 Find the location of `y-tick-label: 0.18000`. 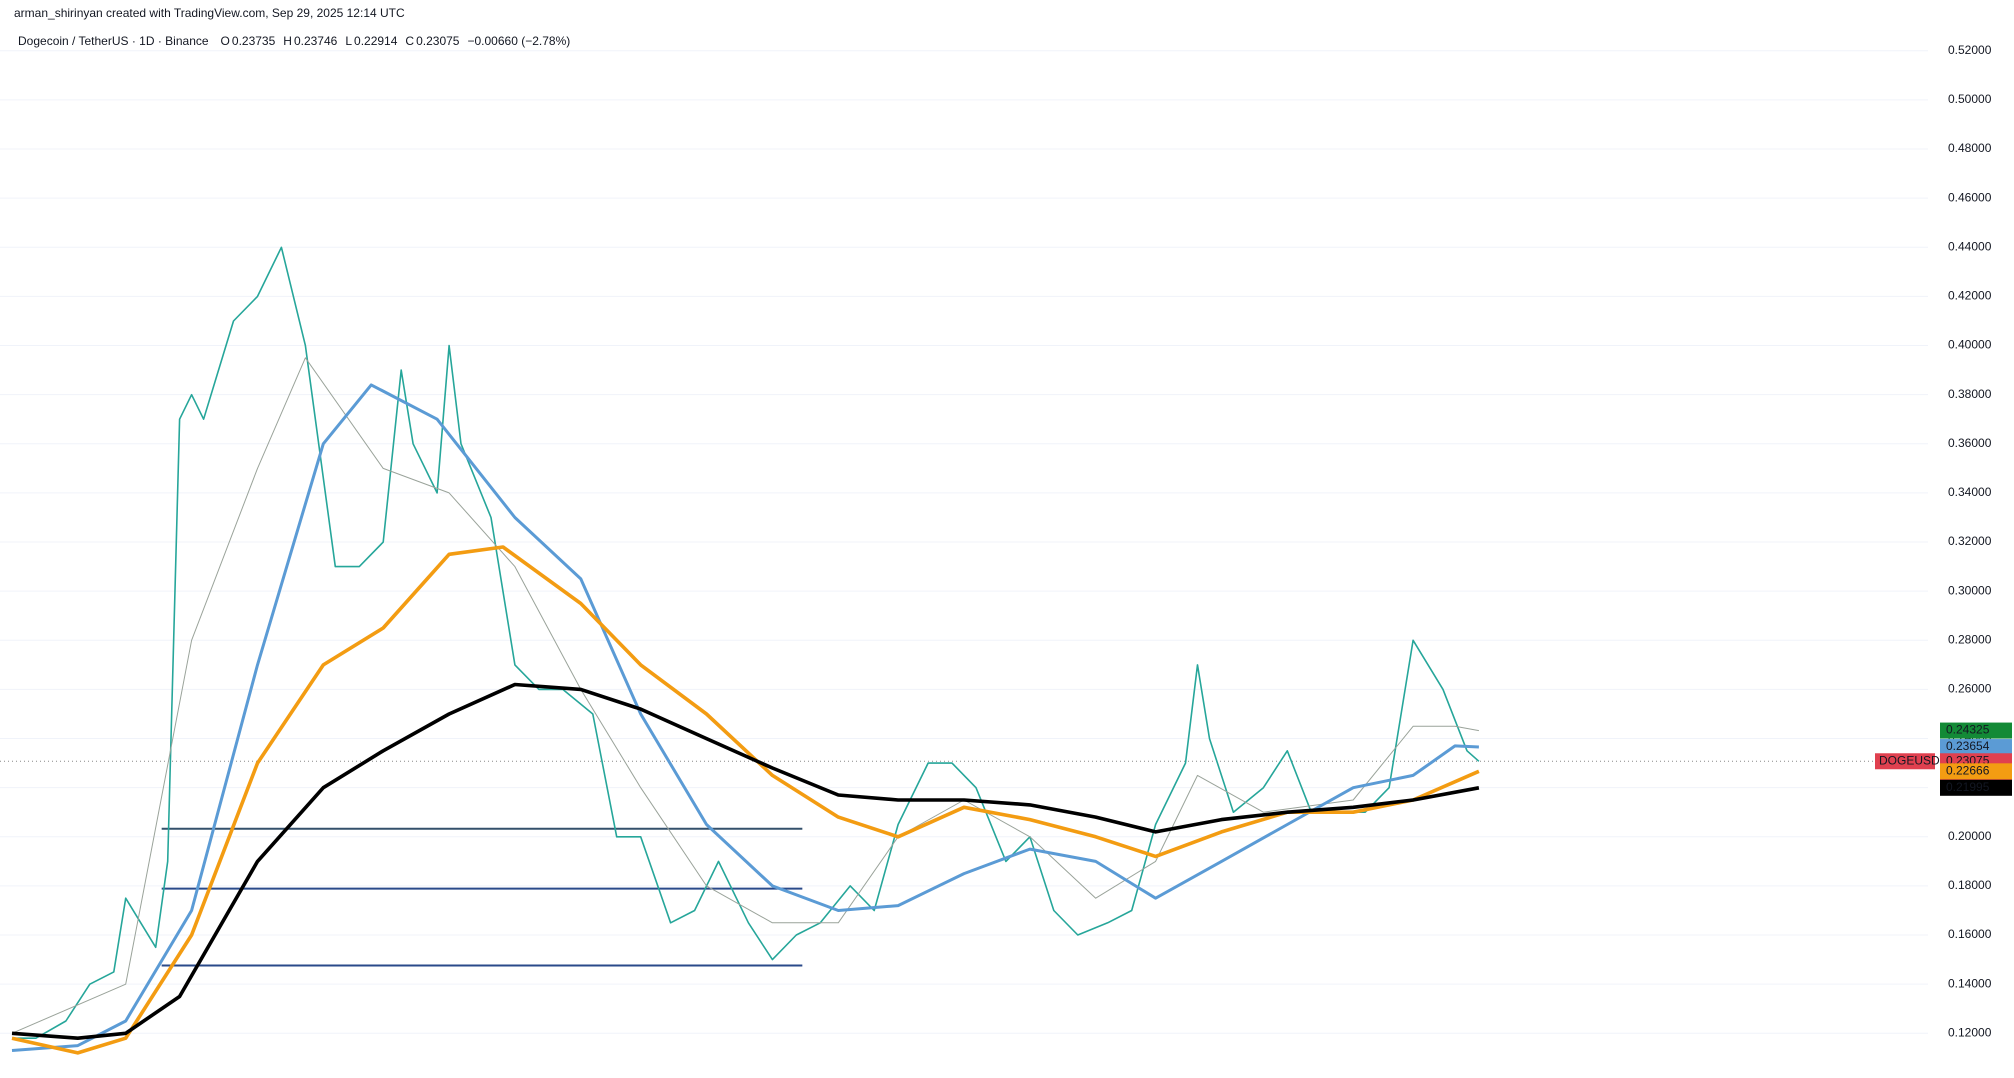

y-tick-label: 0.18000 is located at coordinates (1970, 885).